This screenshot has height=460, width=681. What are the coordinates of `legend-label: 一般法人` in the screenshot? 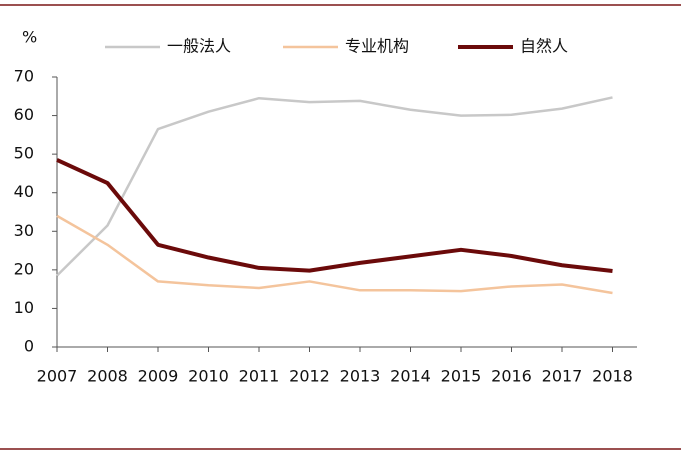 It's located at (199, 46).